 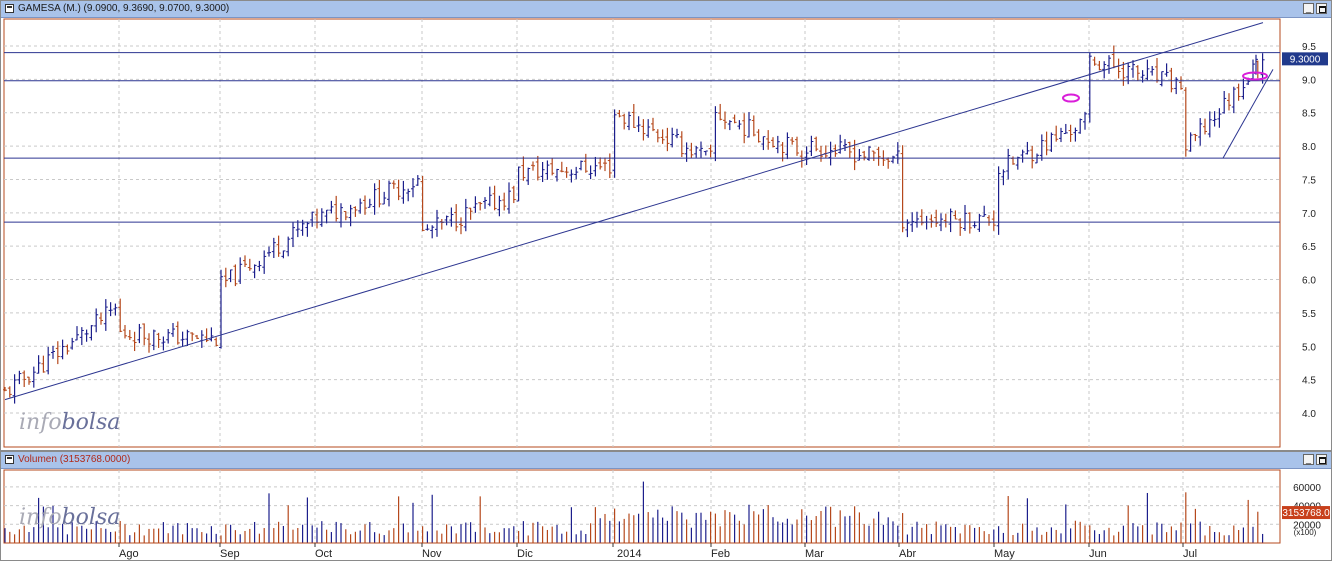 I want to click on y-tick-label: 7.5, so click(x=1309, y=180).